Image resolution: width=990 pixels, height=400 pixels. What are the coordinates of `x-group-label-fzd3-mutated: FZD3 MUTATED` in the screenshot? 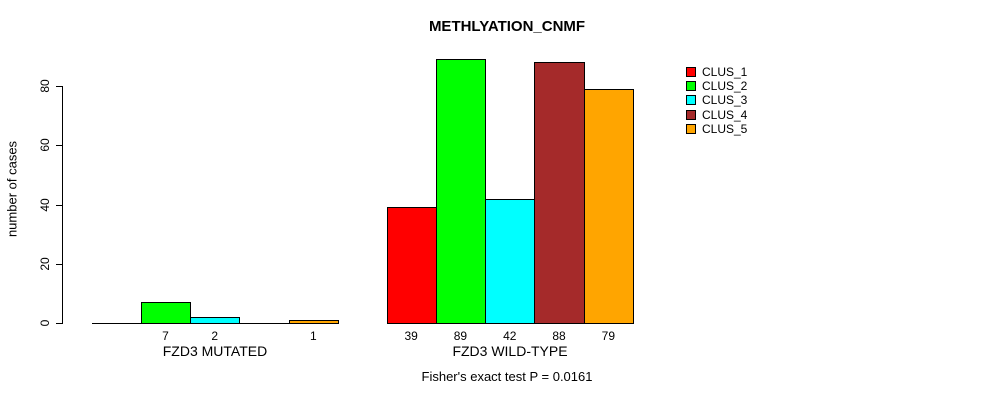 It's located at (215, 351).